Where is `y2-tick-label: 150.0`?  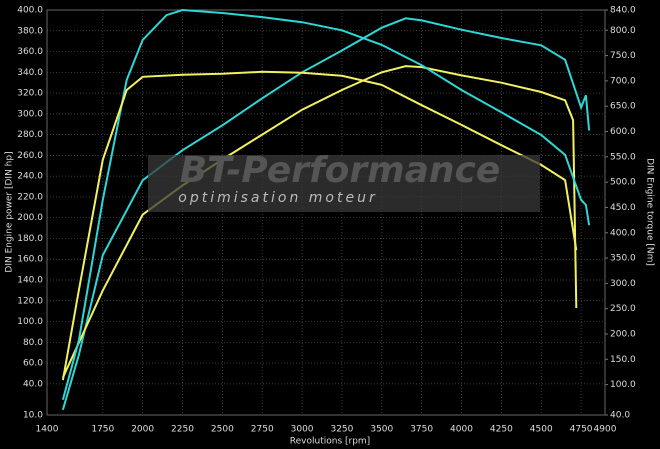
y2-tick-label: 150.0 is located at coordinates (623, 360).